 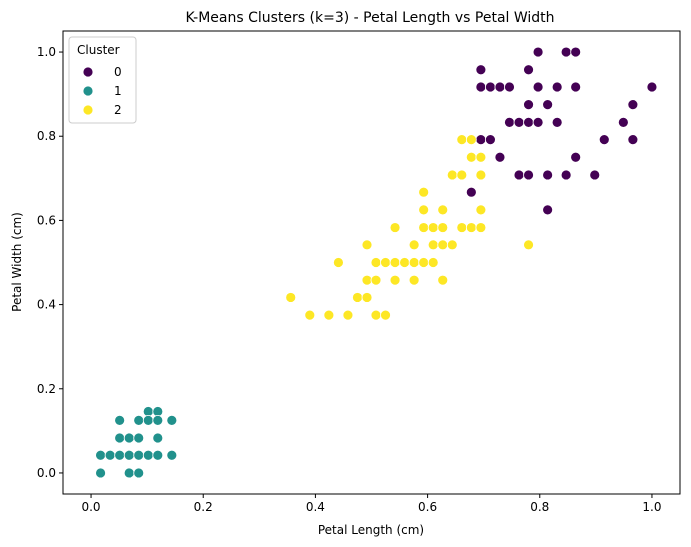 I want to click on y-axis-label: Petal Width (cm), so click(x=17, y=262).